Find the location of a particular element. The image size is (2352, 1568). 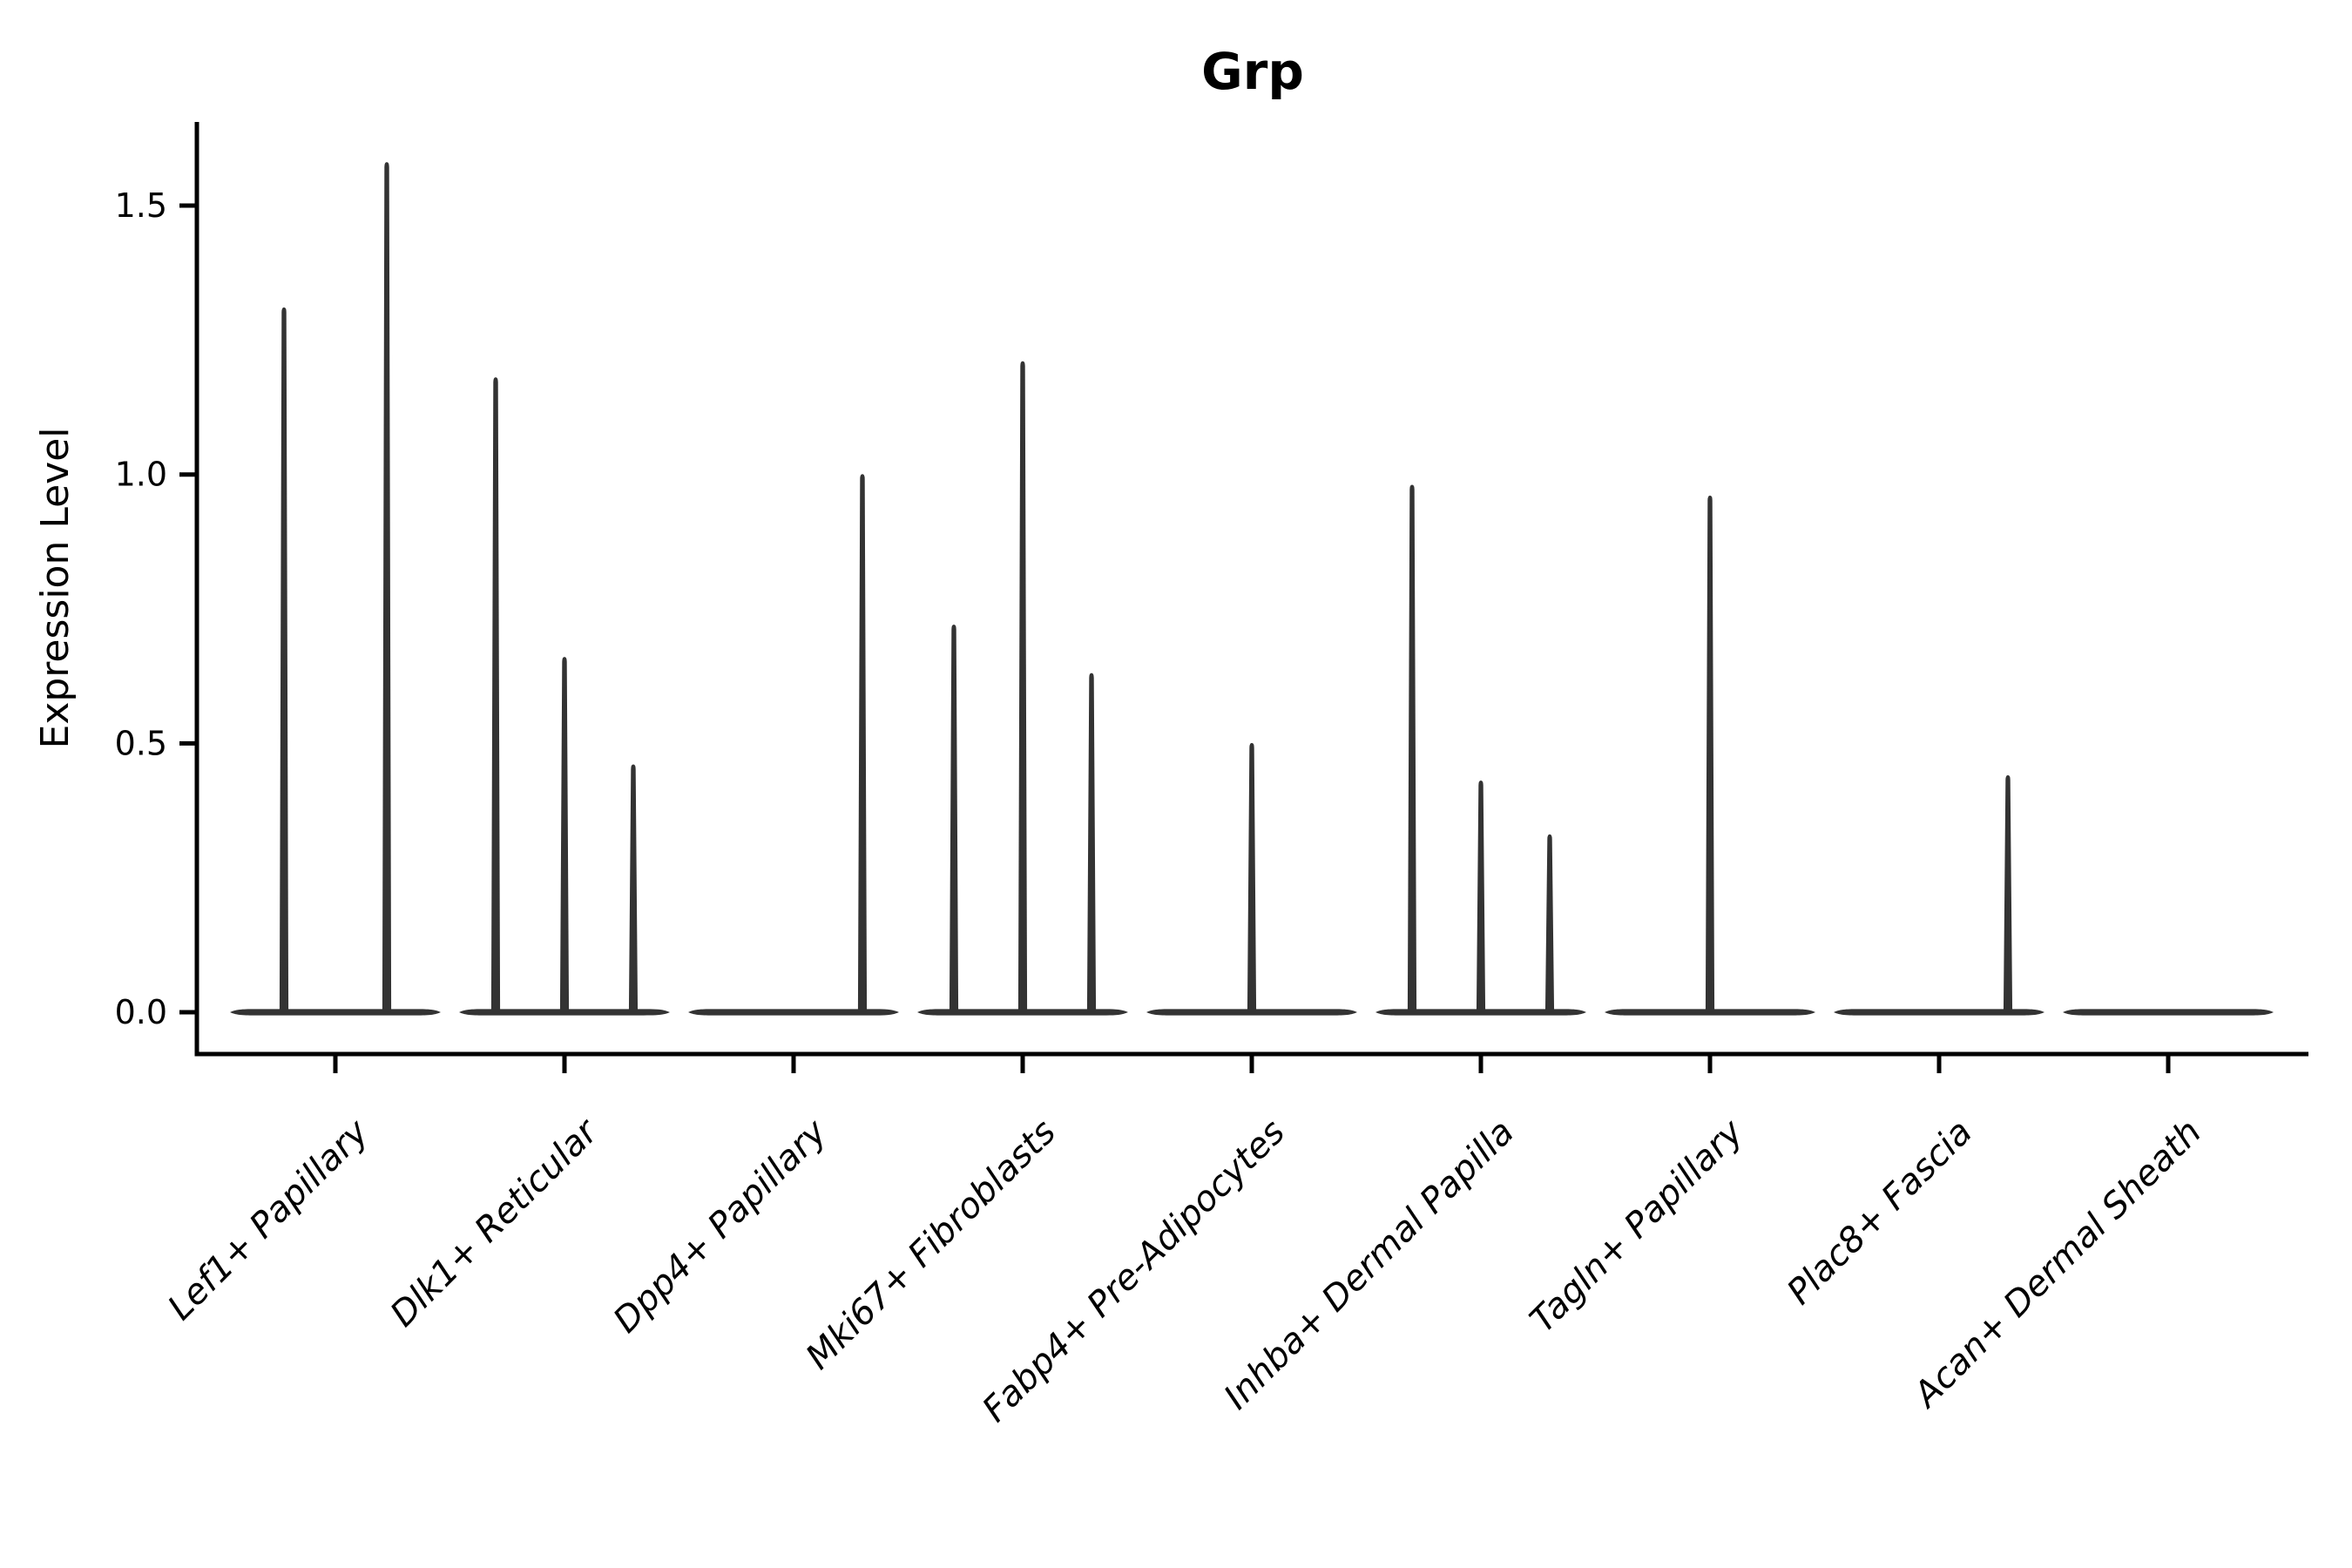

x-tick-label: Dpp4+ Papillary is located at coordinates (721, 1226).